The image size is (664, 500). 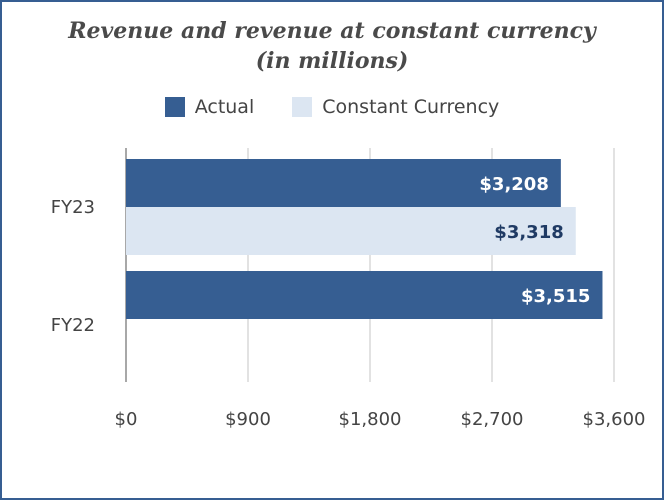 I want to click on y-category-label-fy23: FY23, so click(x=73, y=207).